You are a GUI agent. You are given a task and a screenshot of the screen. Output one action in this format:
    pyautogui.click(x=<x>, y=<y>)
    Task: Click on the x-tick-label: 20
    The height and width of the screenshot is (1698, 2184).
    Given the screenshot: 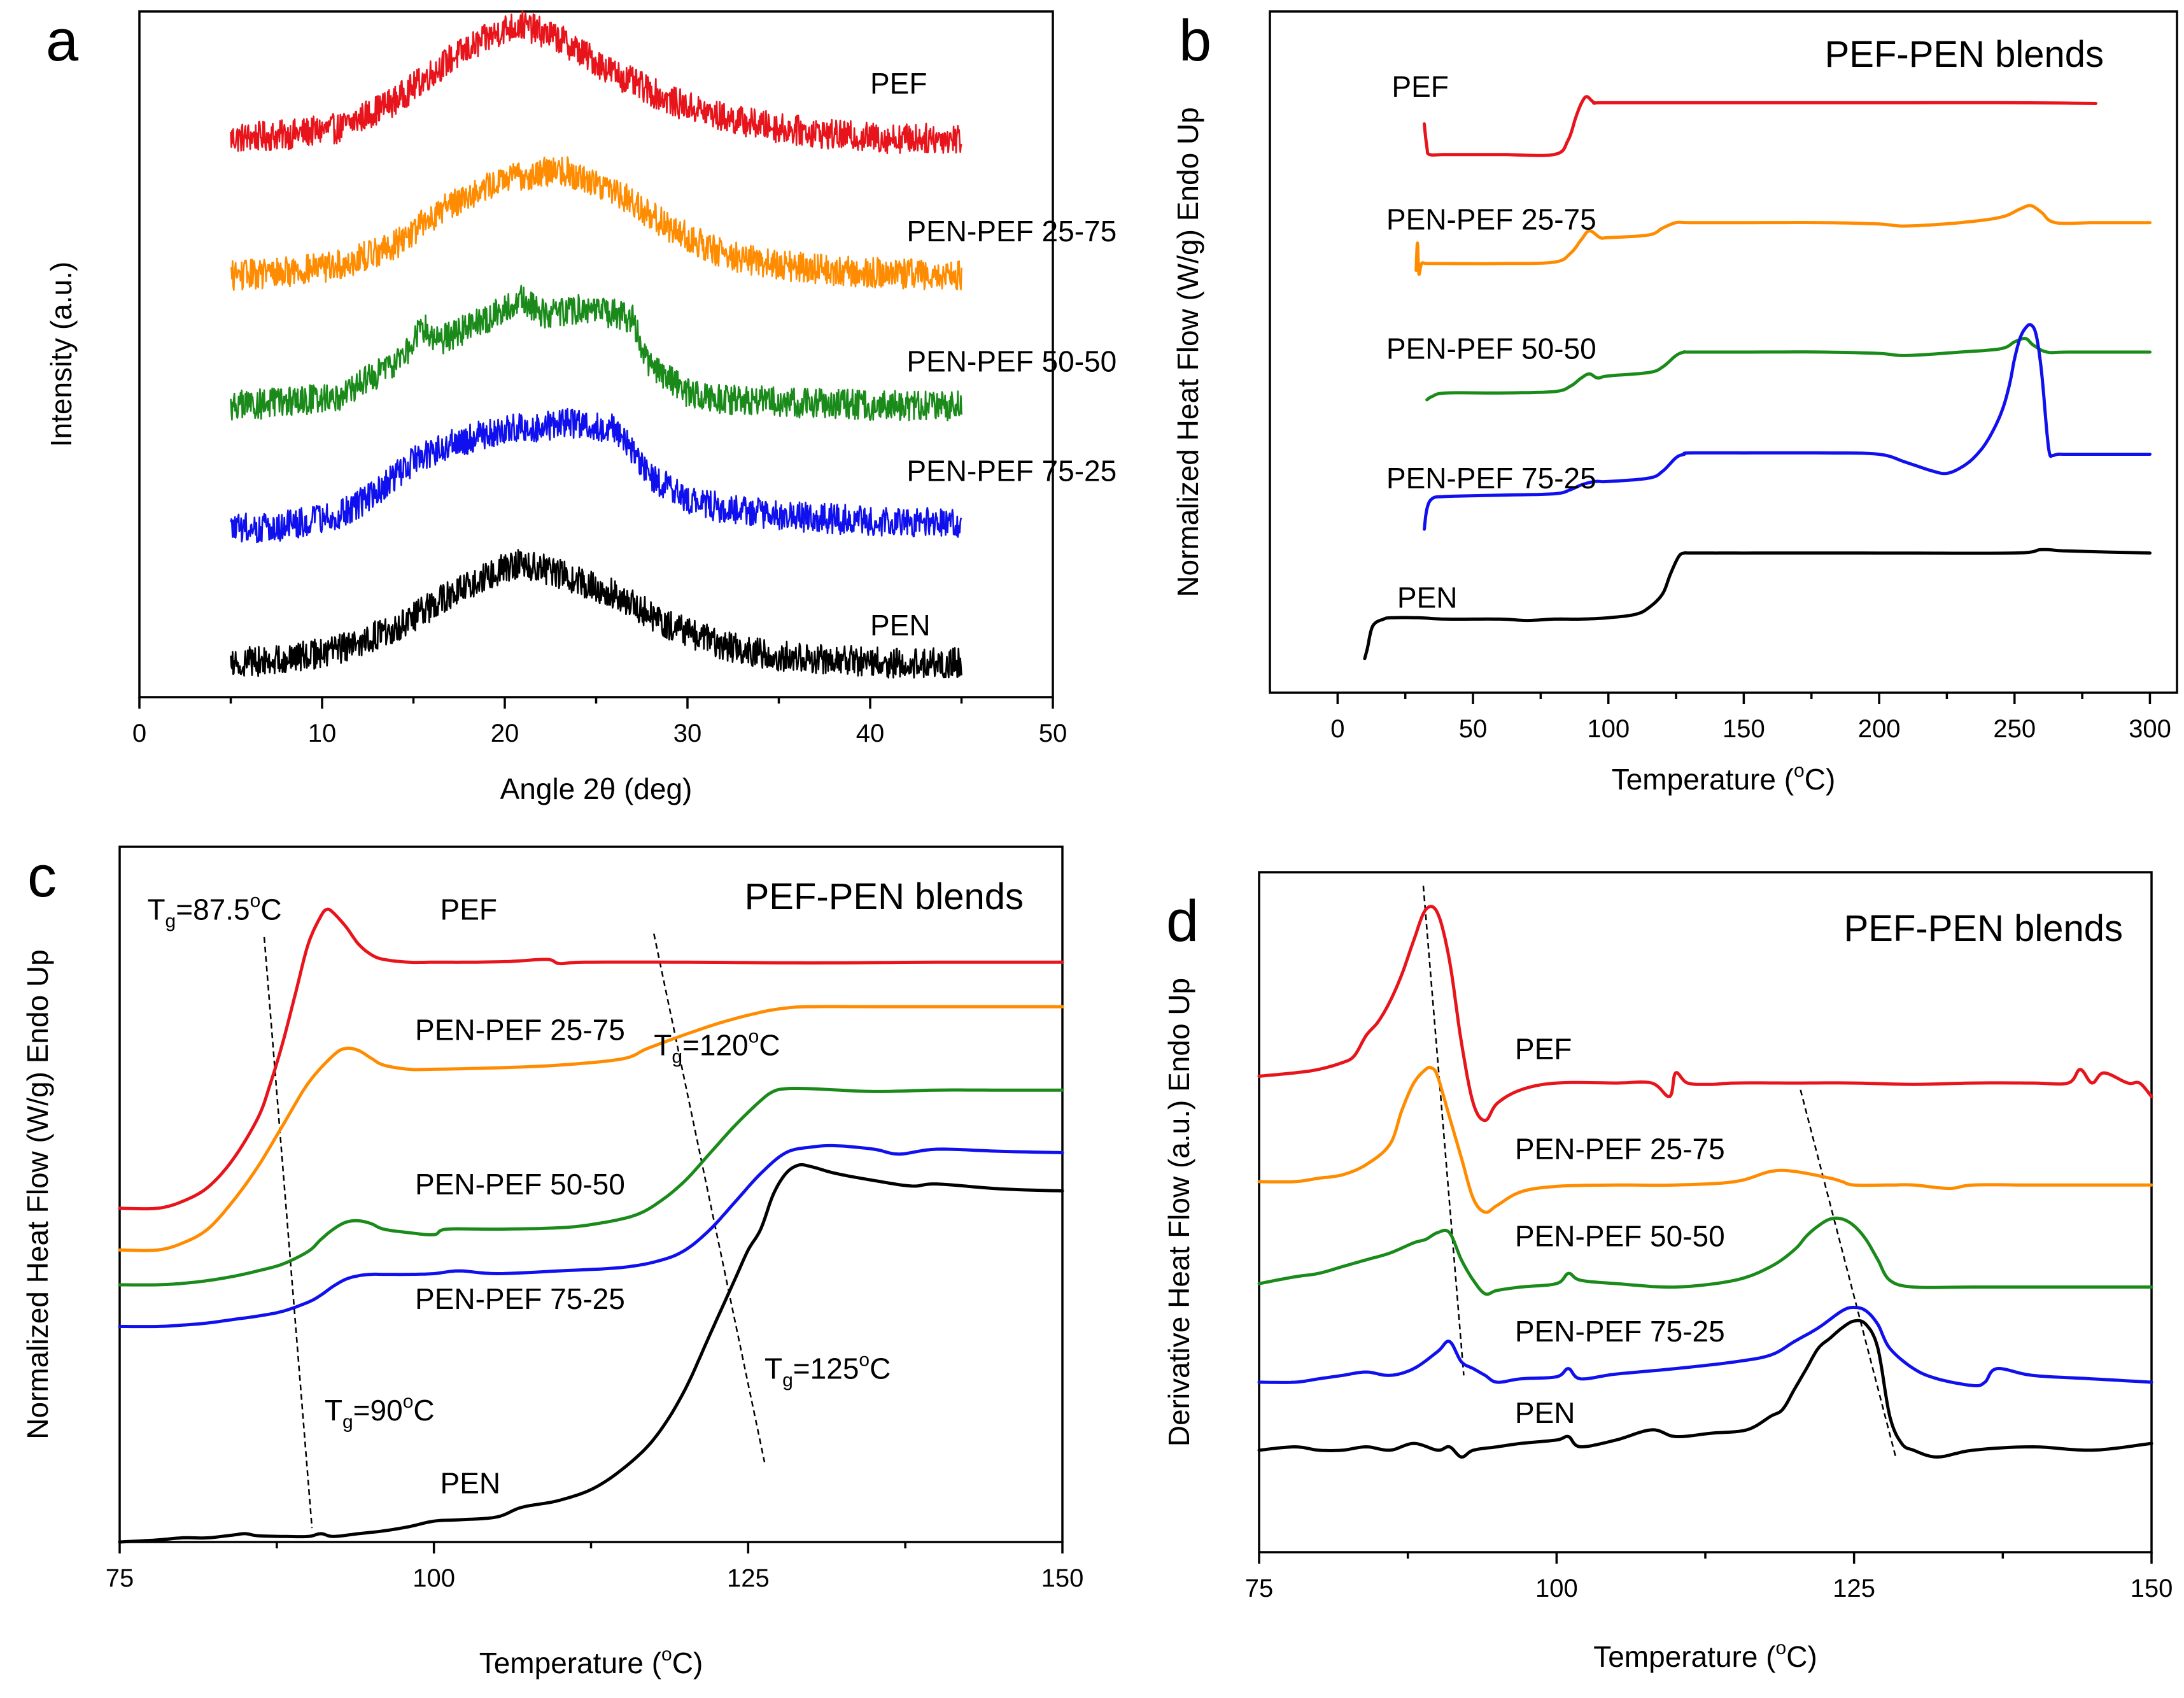 What is the action you would take?
    pyautogui.click(x=505, y=733)
    